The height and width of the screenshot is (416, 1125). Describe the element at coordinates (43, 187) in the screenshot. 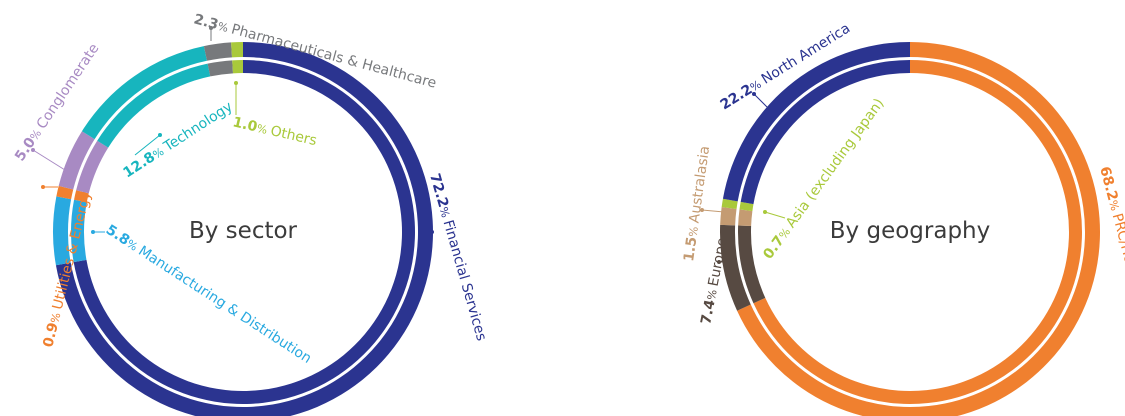

I see `leader-dot-utilities-energy` at that location.